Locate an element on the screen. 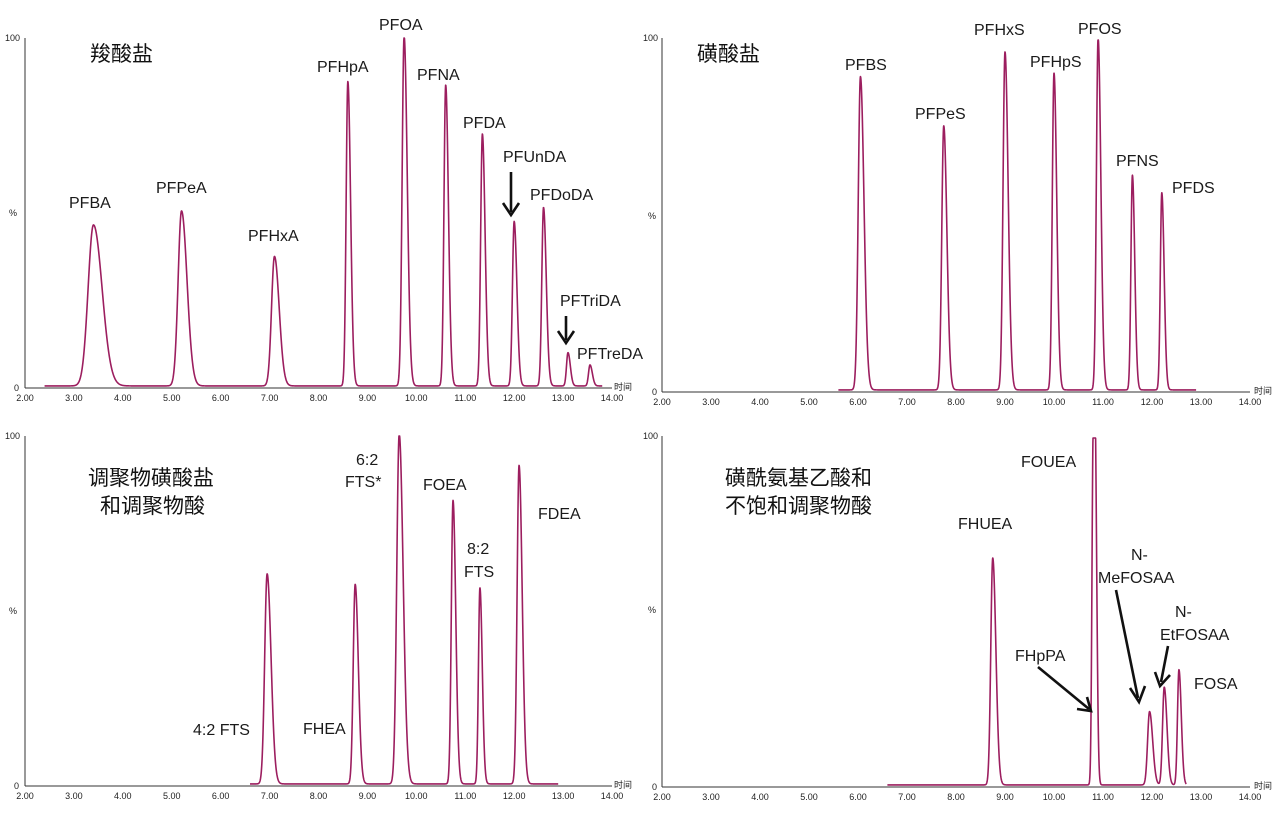 This screenshot has height=821, width=1280. panel-title-line1: 磺酰氨基乙酸和 is located at coordinates (798, 478).